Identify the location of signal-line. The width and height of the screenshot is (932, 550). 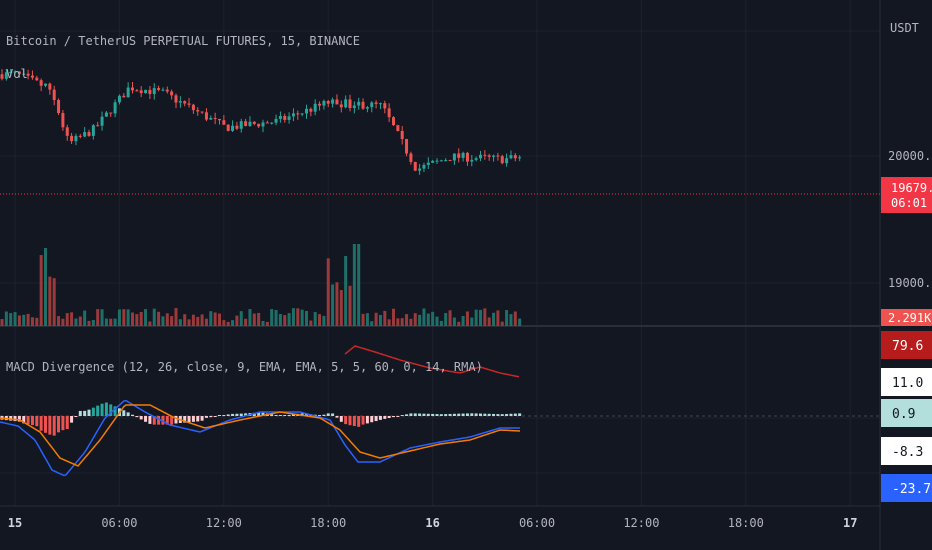
(260, 435).